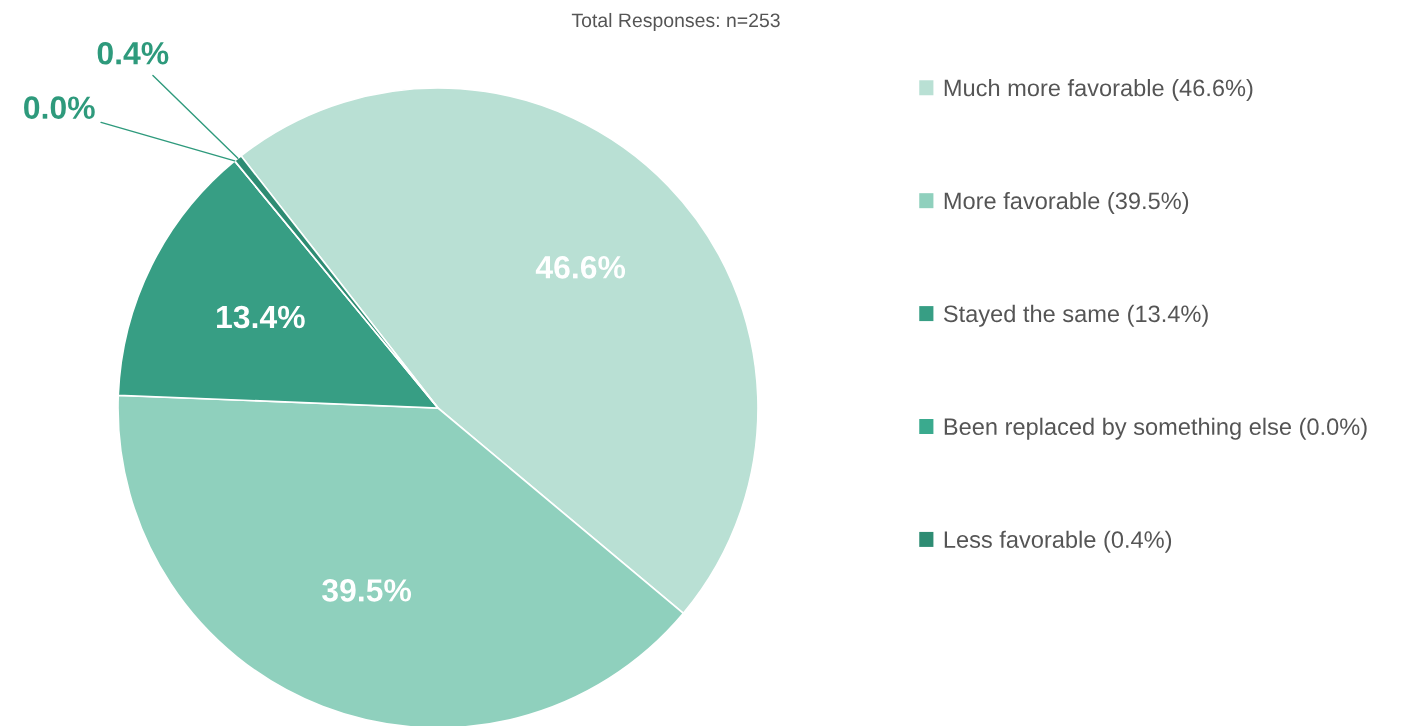 This screenshot has width=1414, height=726. What do you see at coordinates (580, 267) in the screenshot?
I see `data-label: 46.6%` at bounding box center [580, 267].